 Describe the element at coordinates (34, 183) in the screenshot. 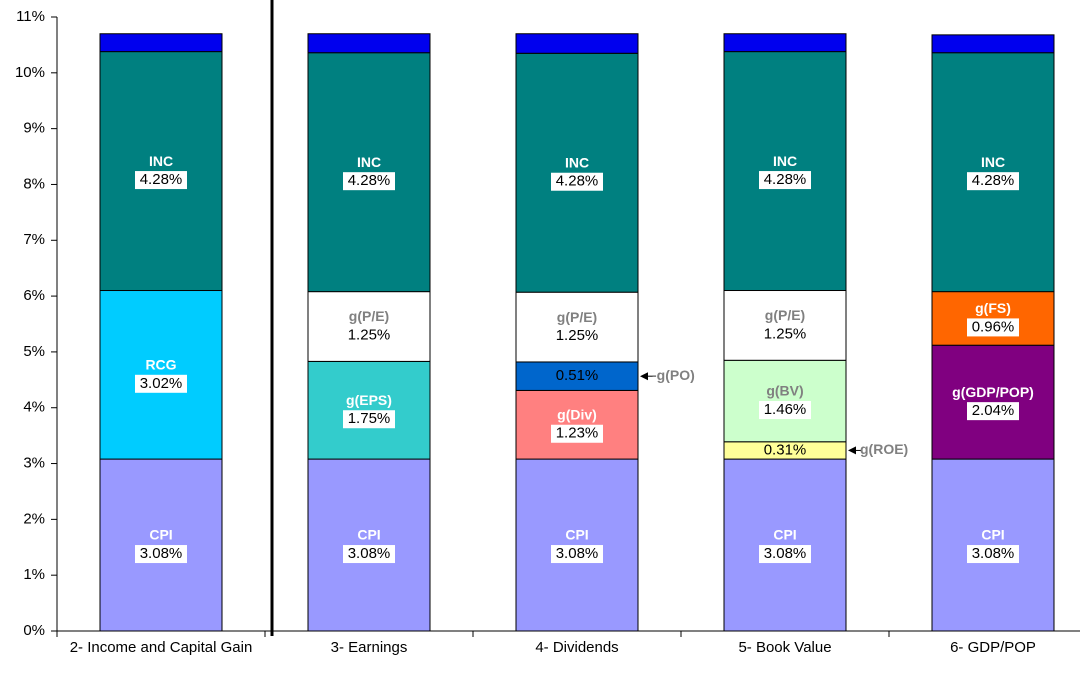

I see `y-tick-label: 8%` at that location.